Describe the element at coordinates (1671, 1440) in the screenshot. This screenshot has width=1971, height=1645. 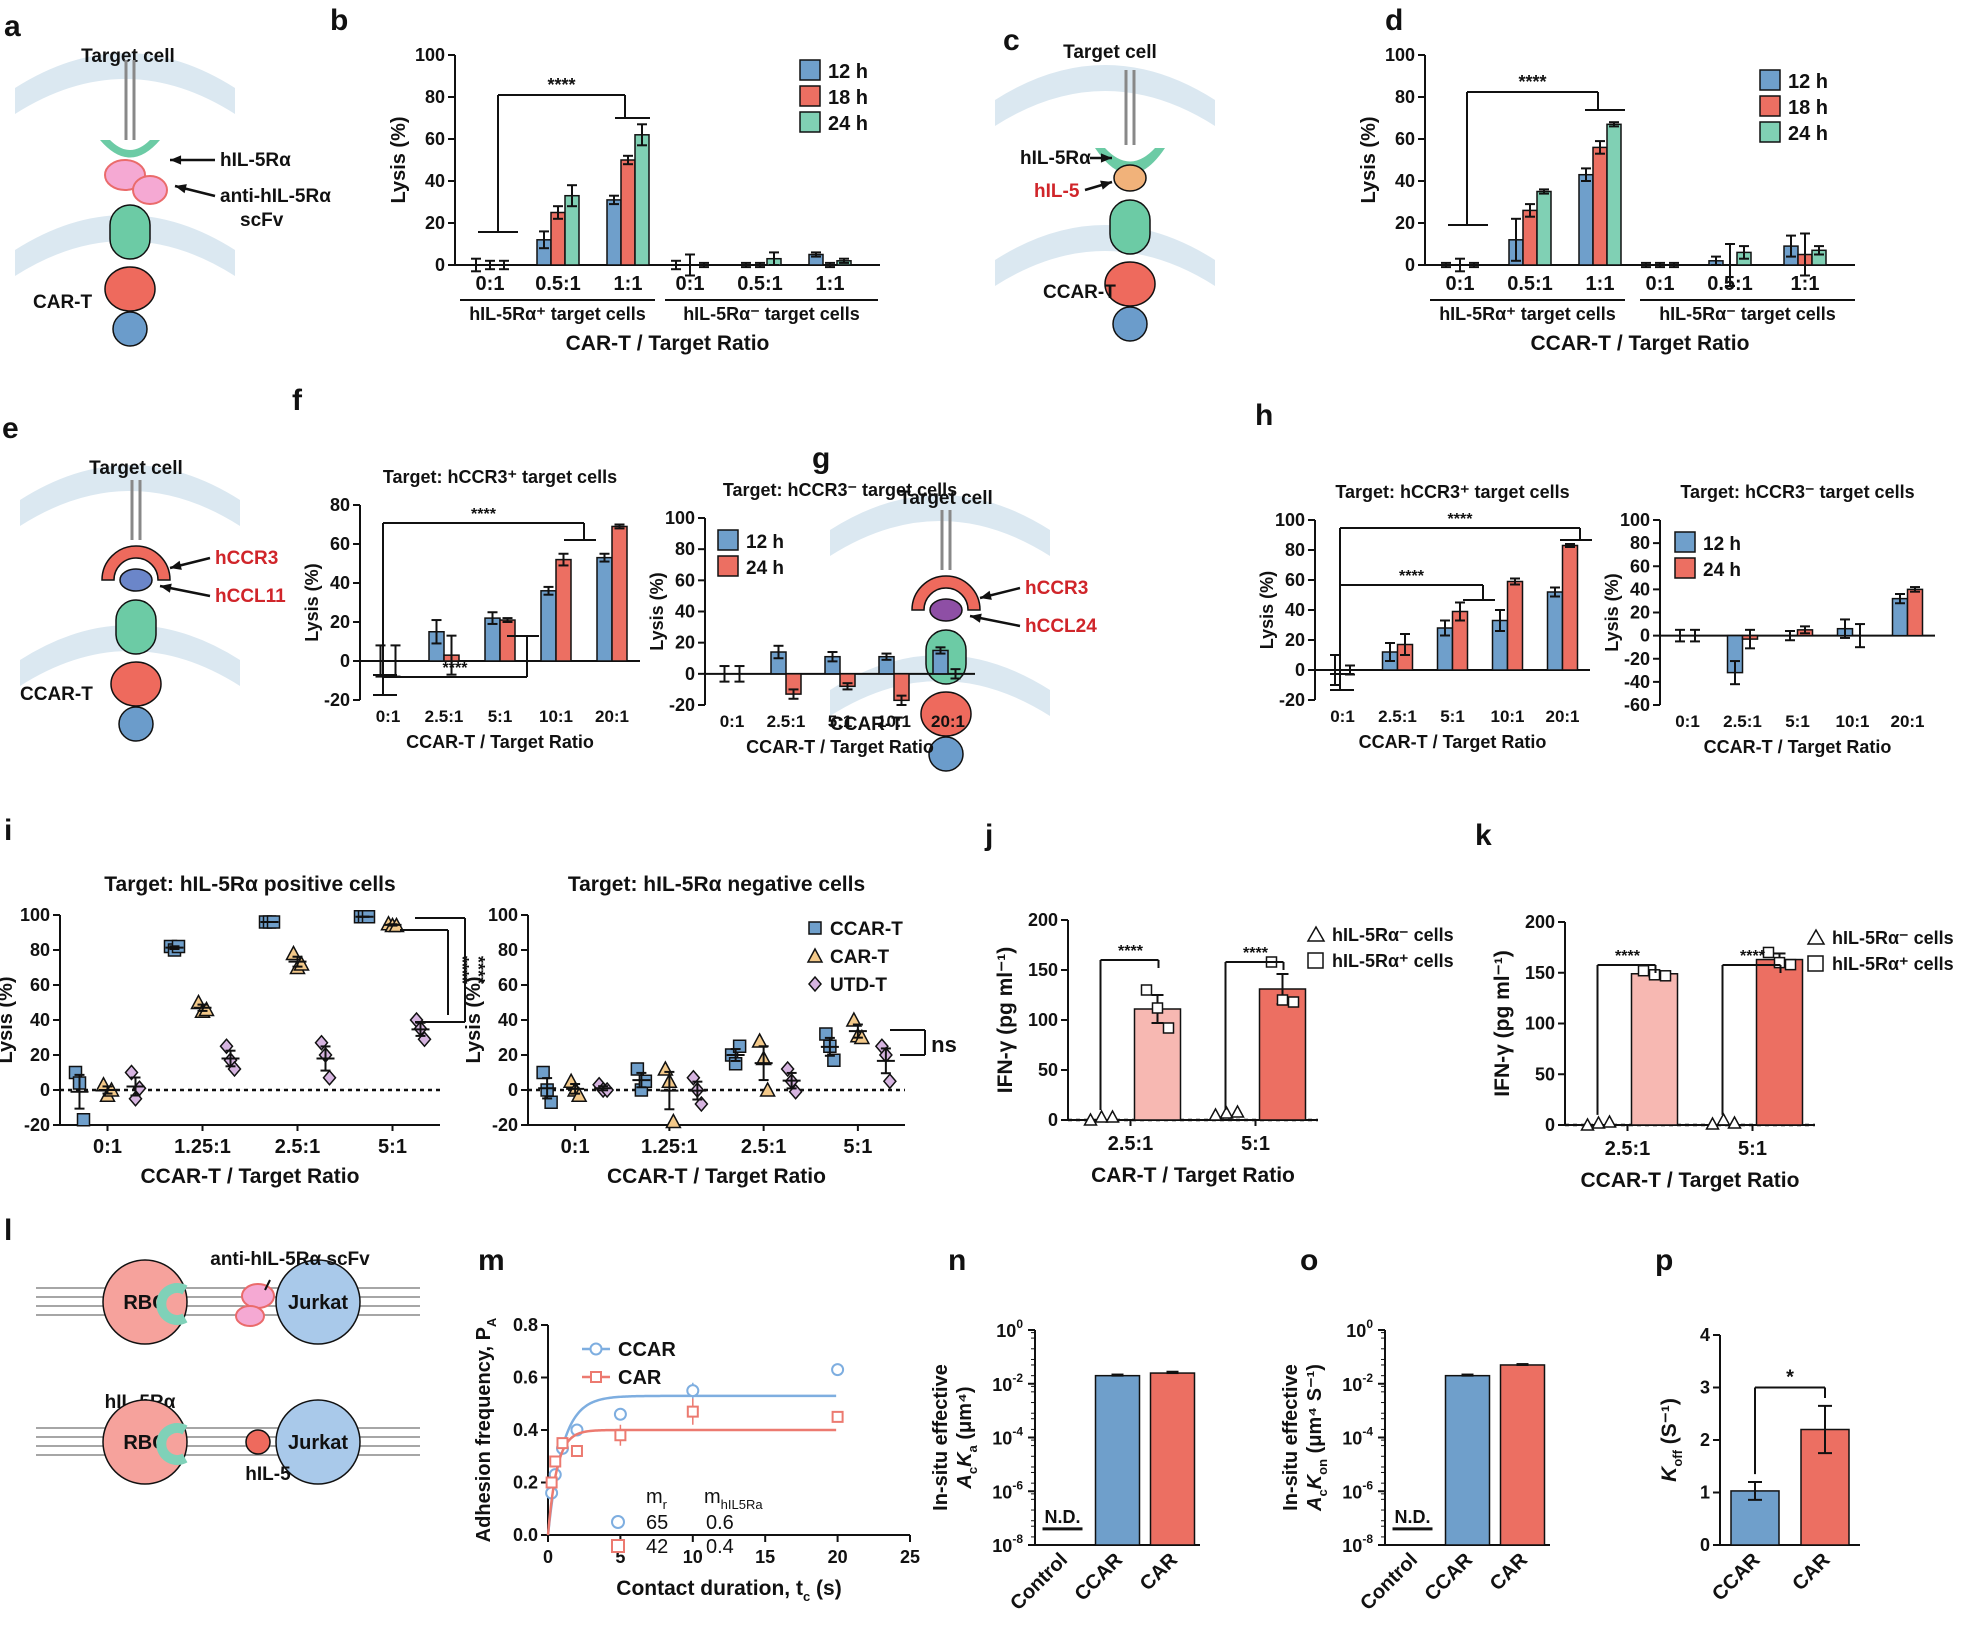
I see `p-y-label: Koff (S⁻¹)` at that location.